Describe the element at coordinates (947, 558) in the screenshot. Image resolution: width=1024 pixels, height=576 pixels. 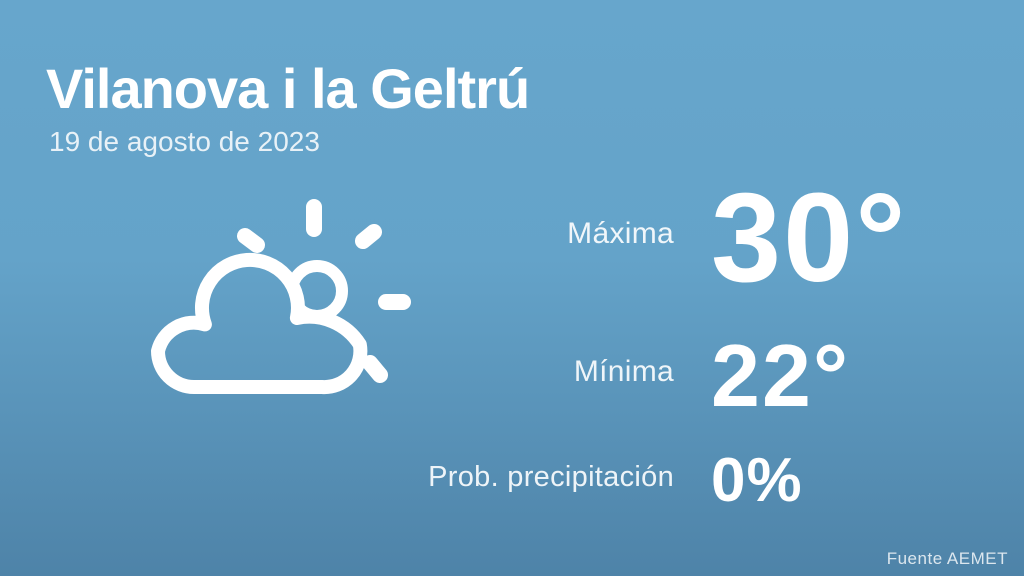
I see `source-attribution: Fuente AEMET` at that location.